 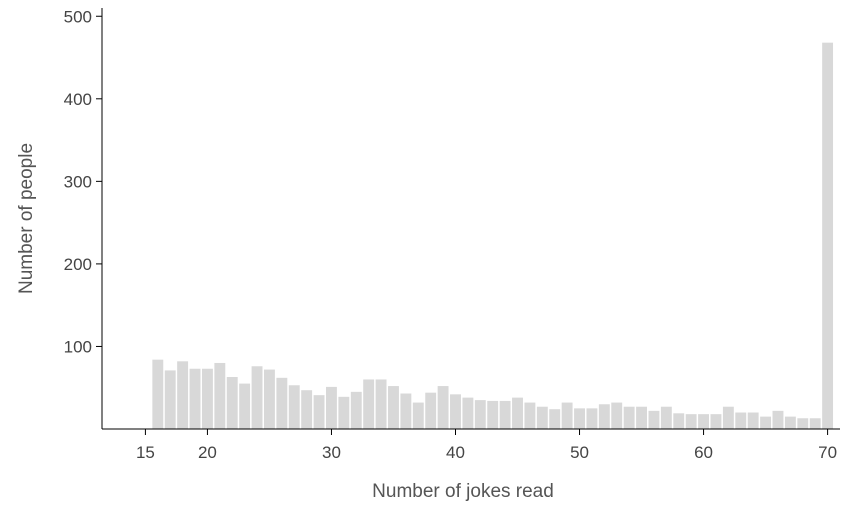 What do you see at coordinates (331, 452) in the screenshot?
I see `x-tick-label-30: 30` at bounding box center [331, 452].